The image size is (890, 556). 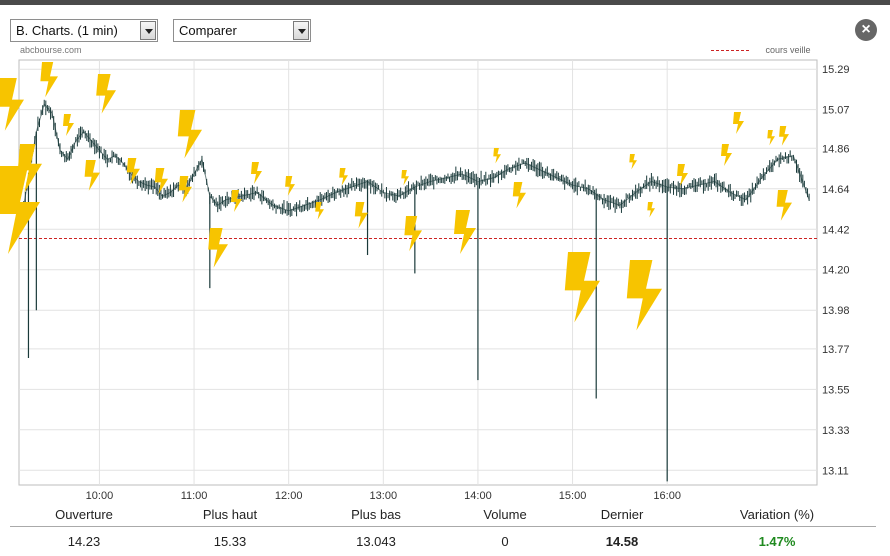 I want to click on y-tick-label: 13.98, so click(x=836, y=311).